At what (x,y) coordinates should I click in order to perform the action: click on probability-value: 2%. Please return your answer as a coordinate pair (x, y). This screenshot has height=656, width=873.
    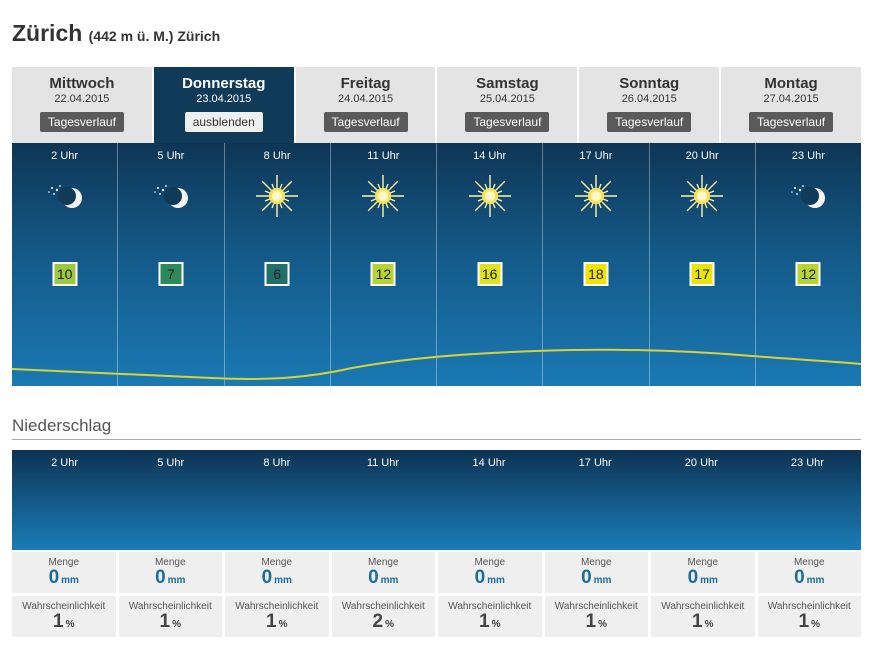
    Looking at the image, I should click on (384, 623).